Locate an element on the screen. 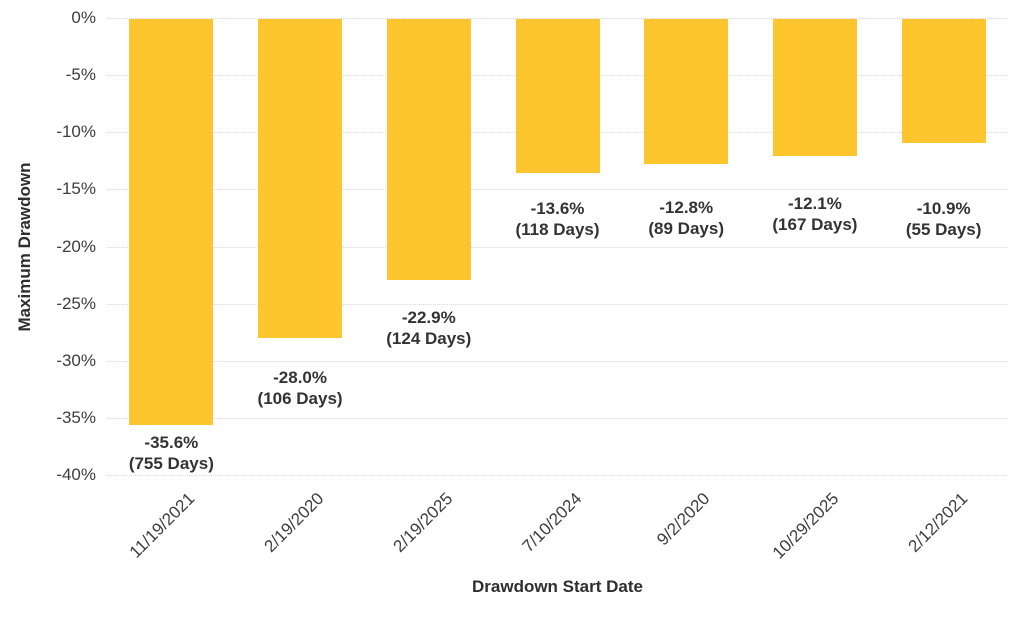 Image resolution: width=1024 pixels, height=619 pixels. bar-value-label: -35.6% (755 Days) is located at coordinates (171, 453).